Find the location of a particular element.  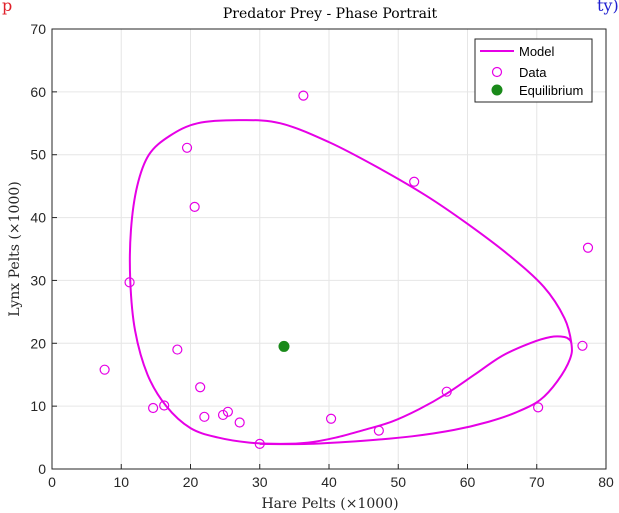

y-tick-label: 20 is located at coordinates (38, 343).